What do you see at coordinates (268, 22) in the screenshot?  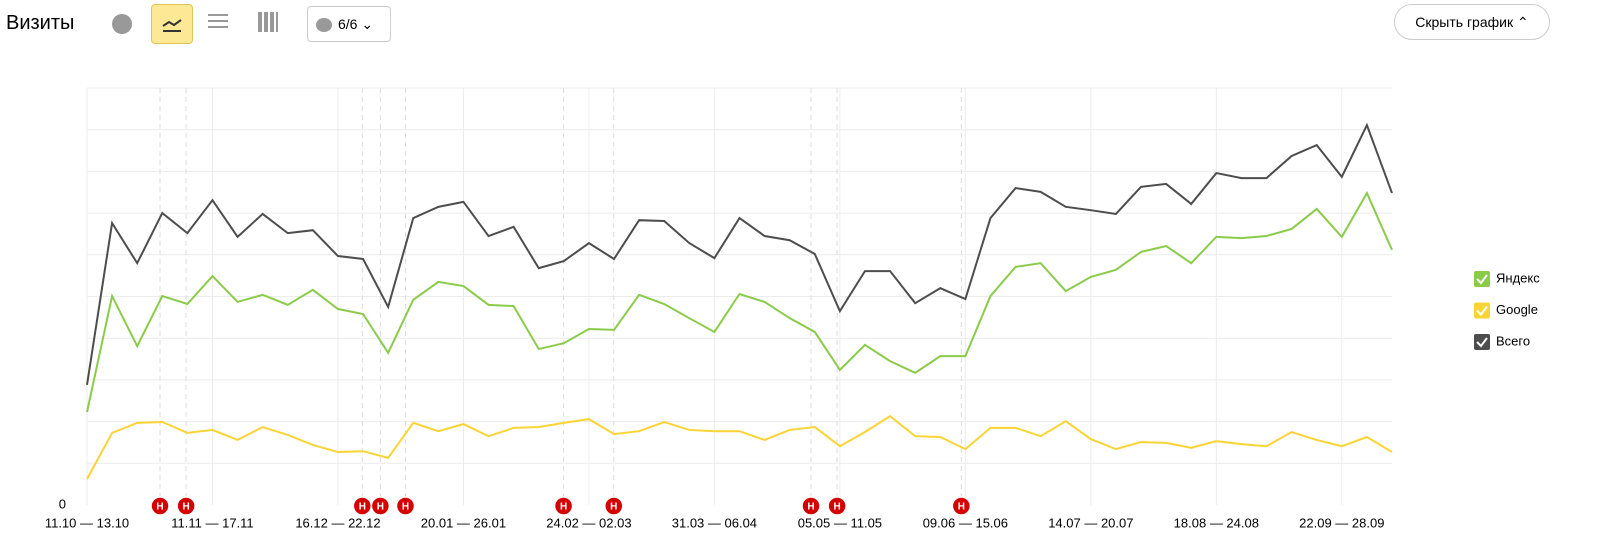 I see `bar-view` at bounding box center [268, 22].